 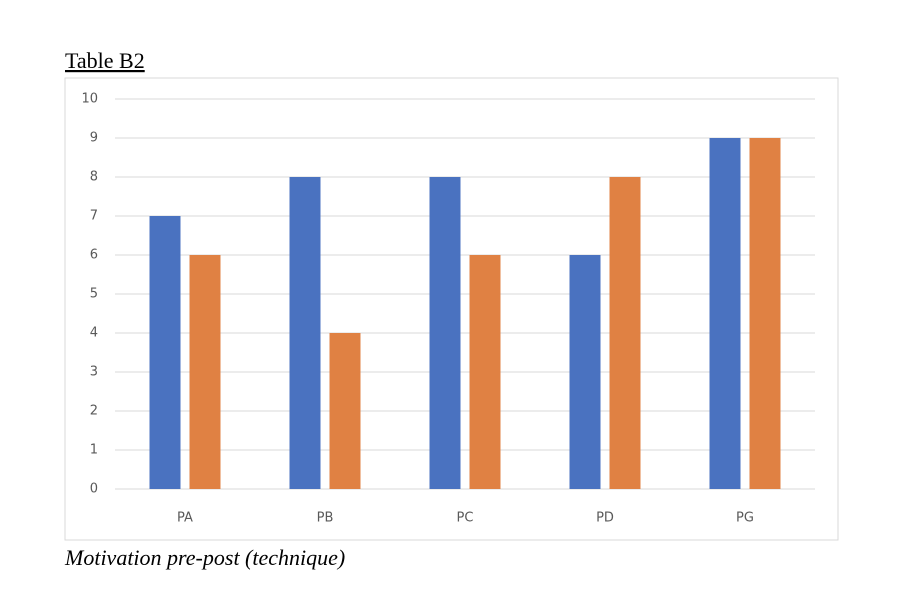 What do you see at coordinates (94, 372) in the screenshot?
I see `y-tick-label: 3` at bounding box center [94, 372].